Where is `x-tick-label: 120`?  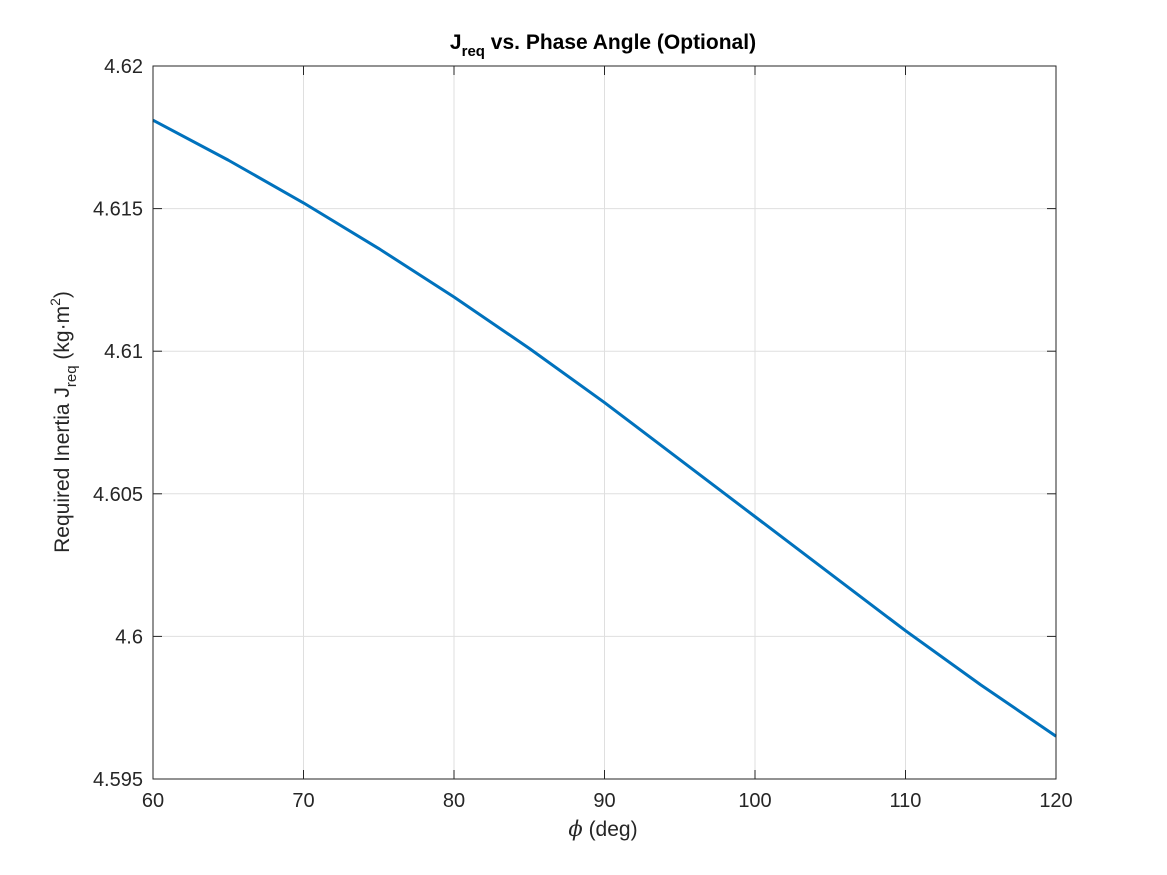
x-tick-label: 120 is located at coordinates (1055, 801).